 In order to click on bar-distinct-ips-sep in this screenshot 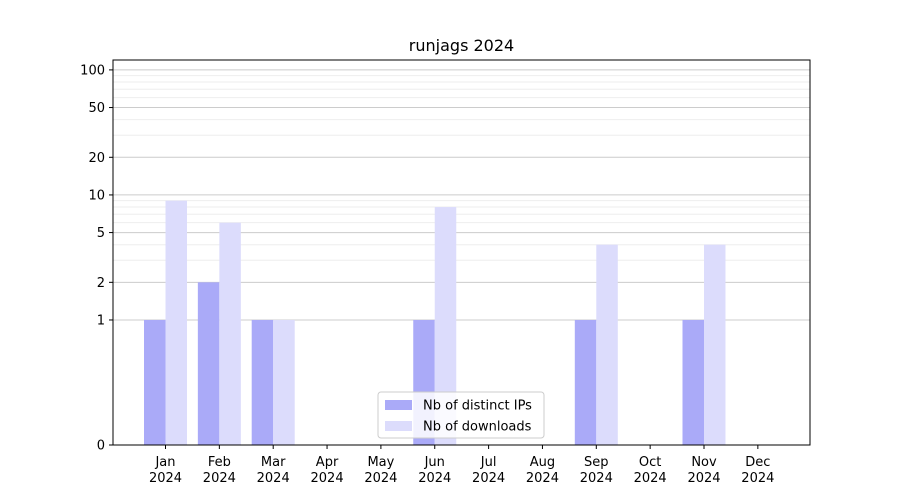, I will do `click(585, 382)`.